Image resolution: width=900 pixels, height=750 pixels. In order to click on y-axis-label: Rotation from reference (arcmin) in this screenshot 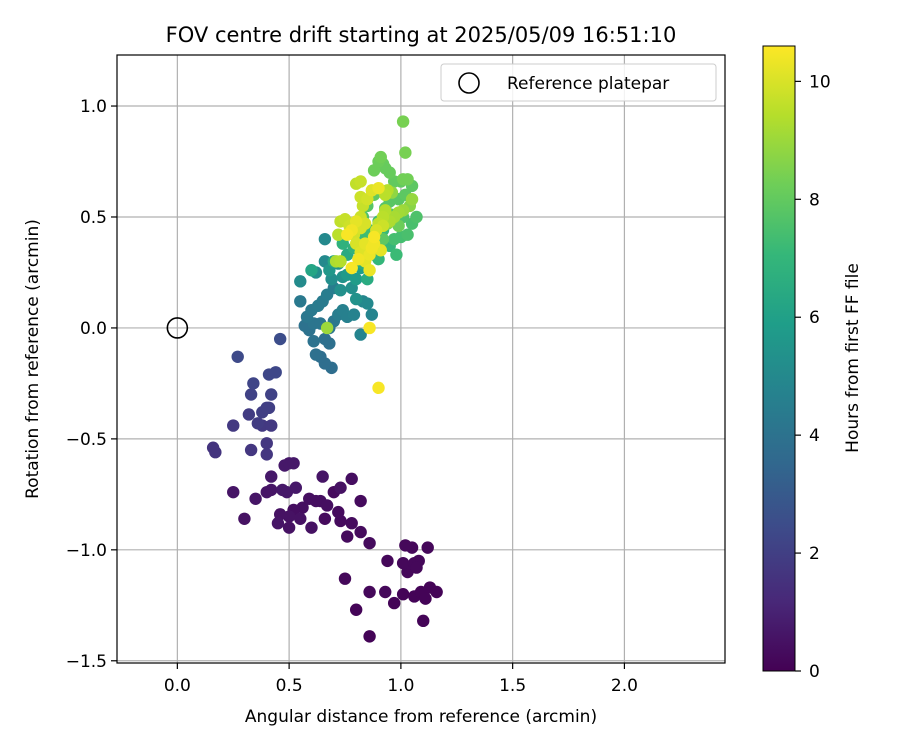, I will do `click(33, 359)`.